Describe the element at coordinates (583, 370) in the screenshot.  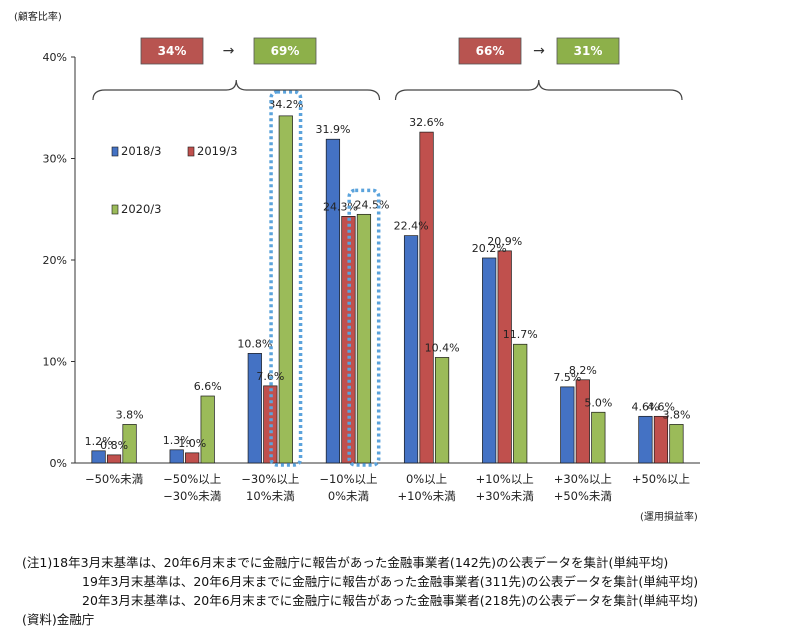
I see `data-label: 8.2%` at that location.